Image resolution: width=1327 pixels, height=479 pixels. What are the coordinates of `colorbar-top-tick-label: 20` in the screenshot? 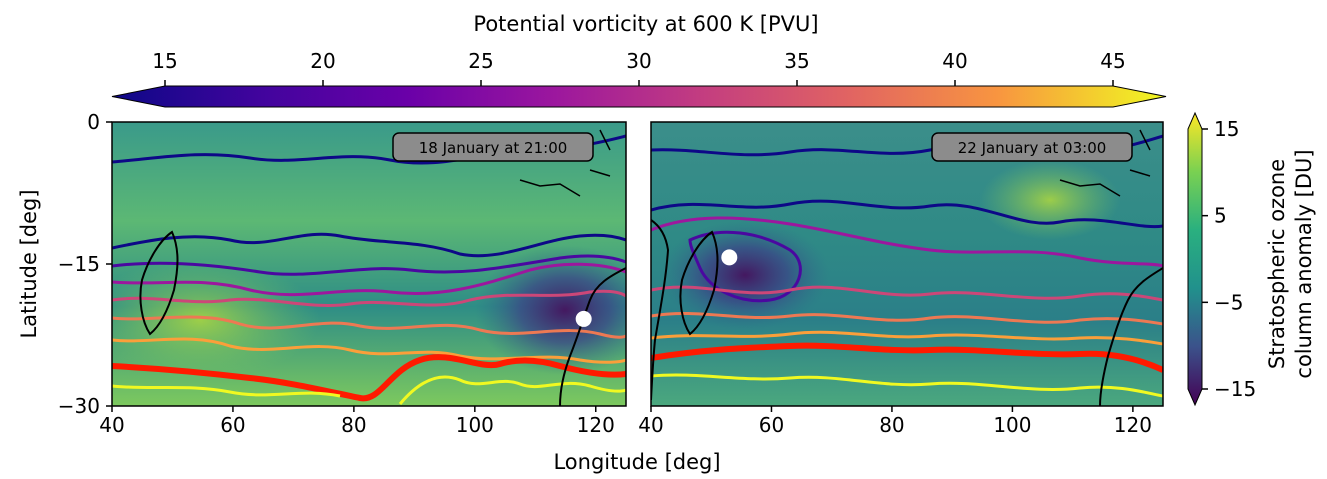 It's located at (322, 61).